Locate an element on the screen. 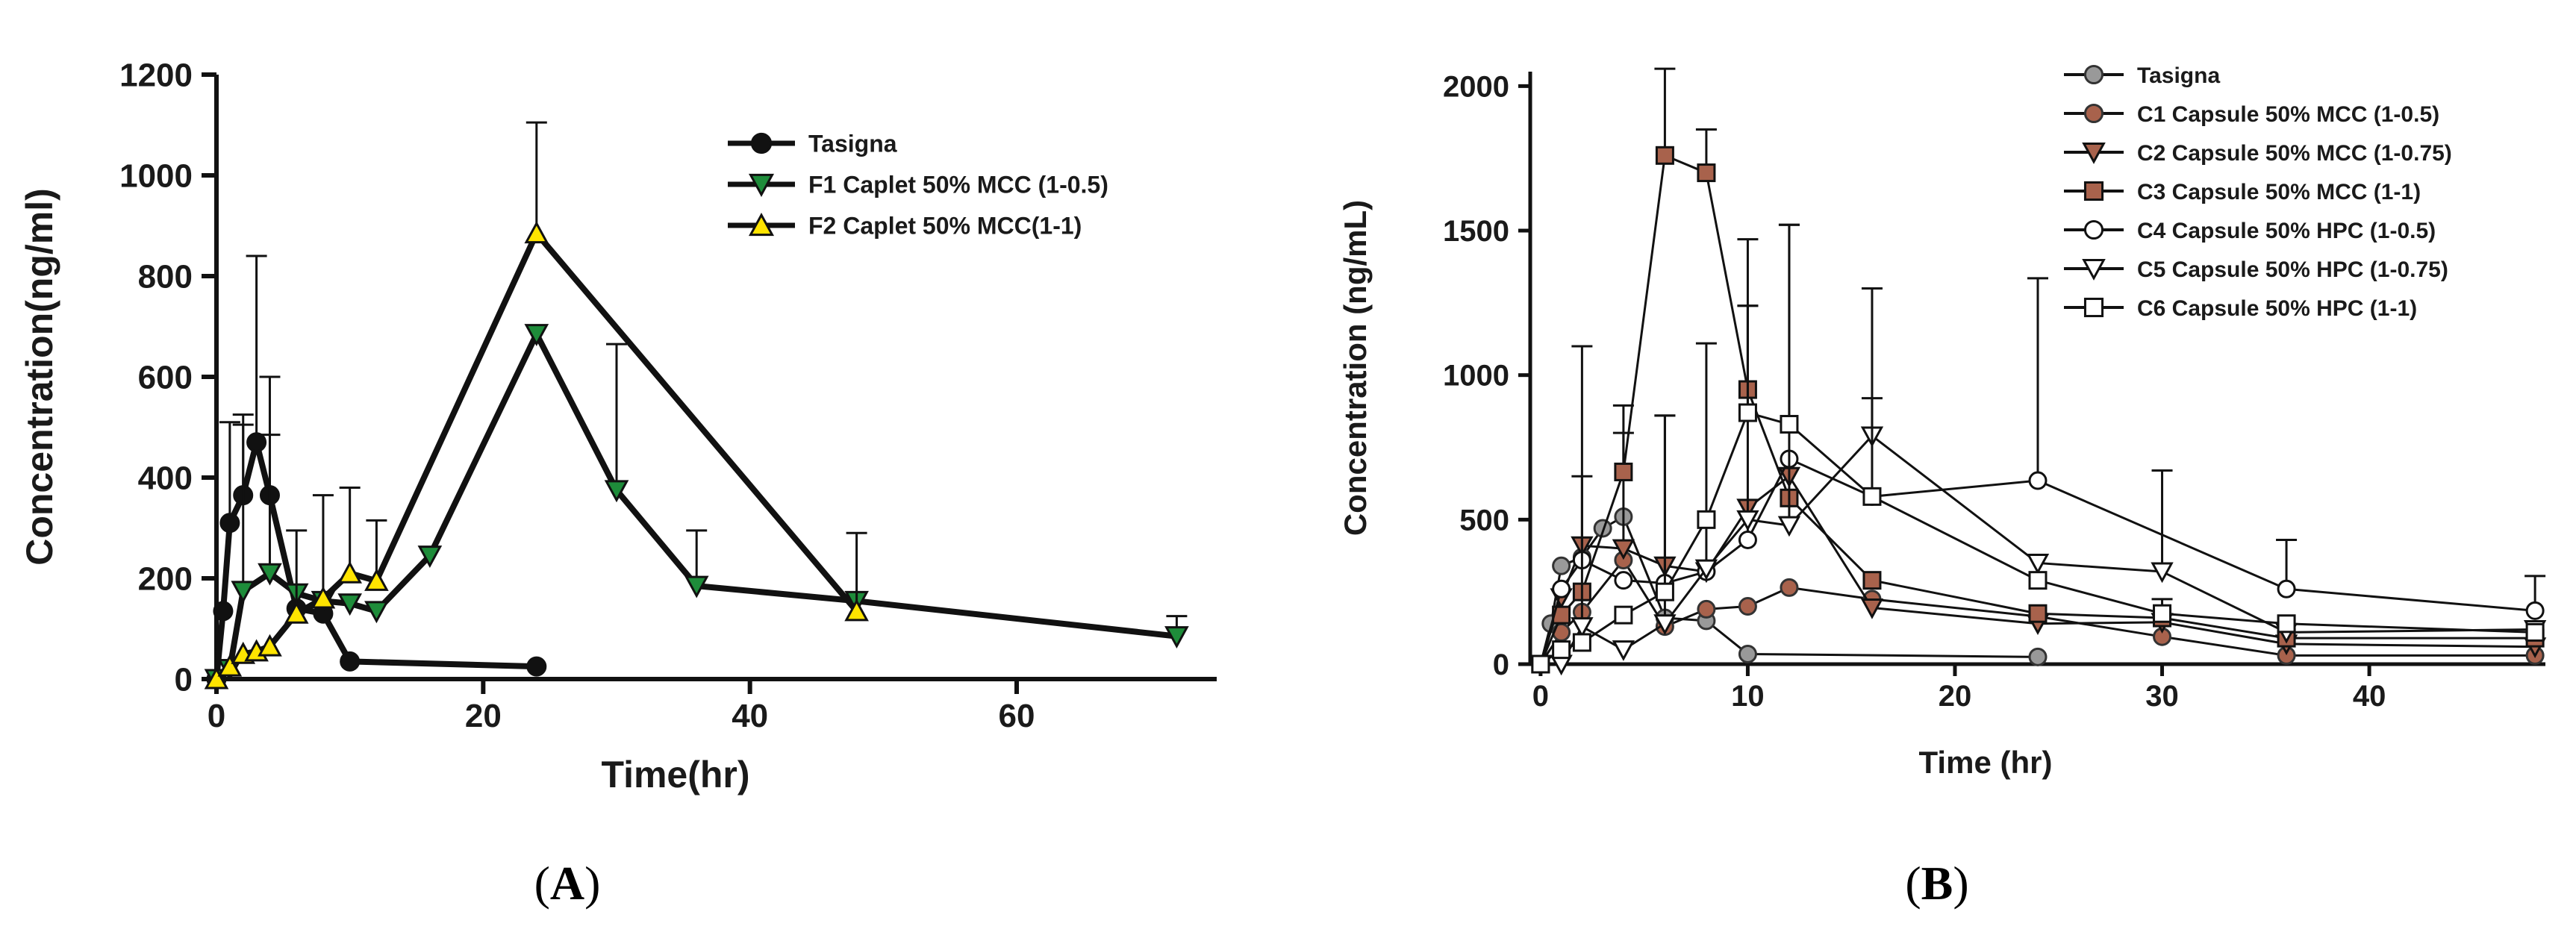 The width and height of the screenshot is (2576, 941). panel-b-letter: B is located at coordinates (1937, 883).